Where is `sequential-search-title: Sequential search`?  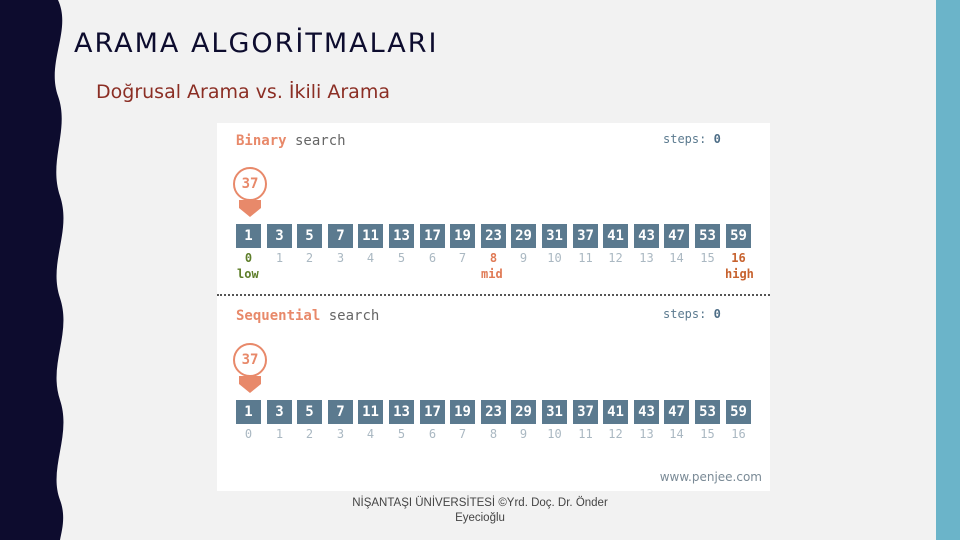
sequential-search-title: Sequential search is located at coordinates (307, 316).